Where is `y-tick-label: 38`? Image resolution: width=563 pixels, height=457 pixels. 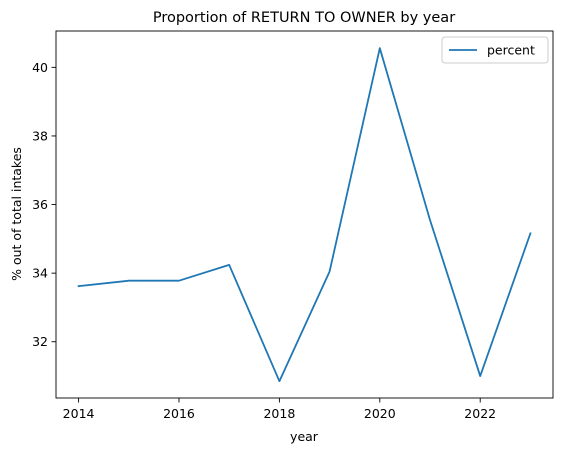
y-tick-label: 38 is located at coordinates (40, 135).